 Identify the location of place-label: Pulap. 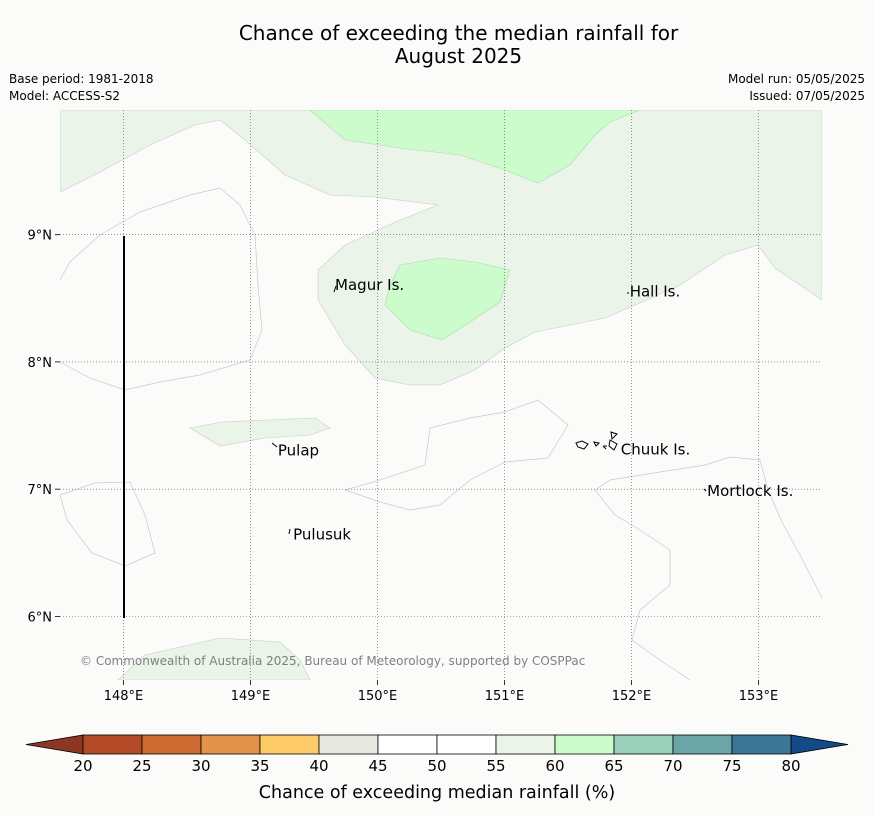
(298, 451).